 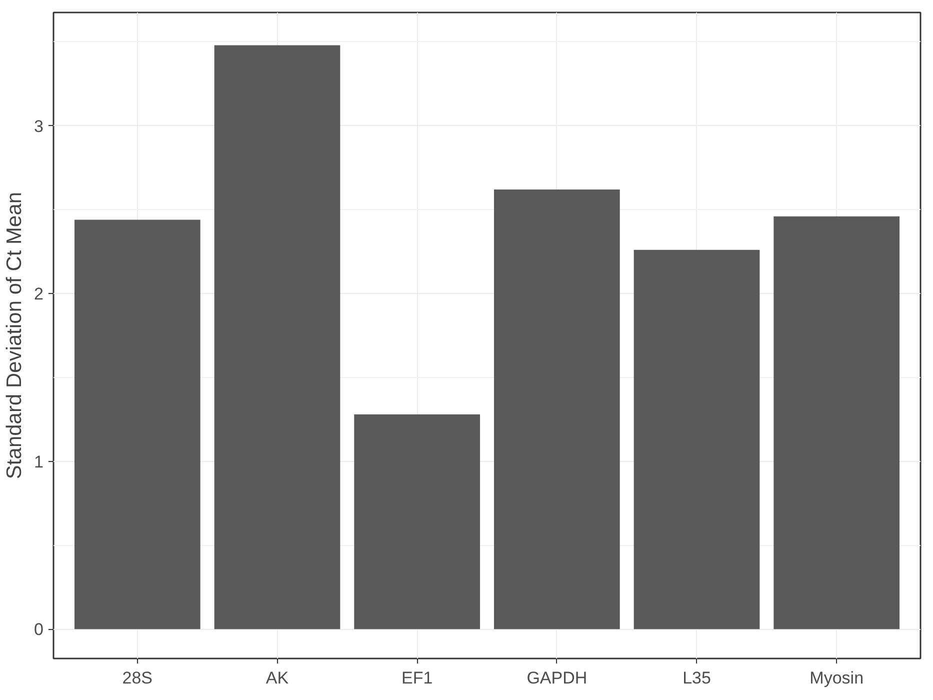 I want to click on x-tick-label: 28S, so click(x=137, y=678).